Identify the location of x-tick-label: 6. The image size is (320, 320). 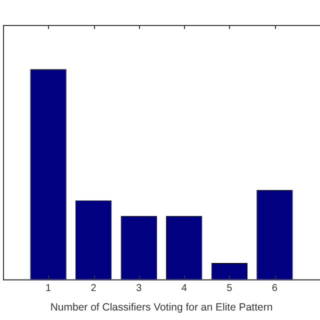
(275, 288).